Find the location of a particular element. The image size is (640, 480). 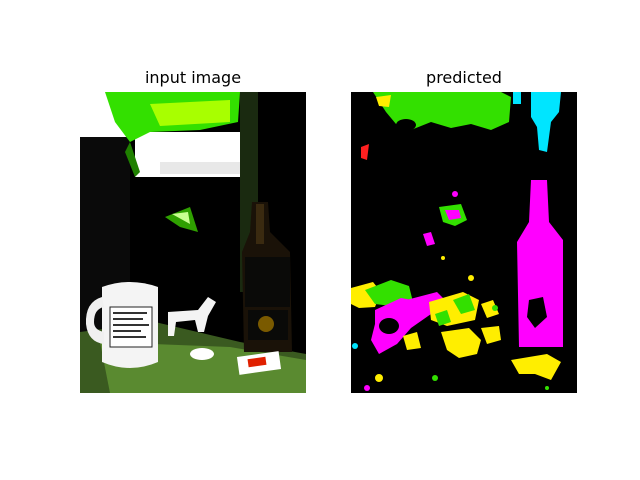

predicted-title: predicted is located at coordinates (464, 77).